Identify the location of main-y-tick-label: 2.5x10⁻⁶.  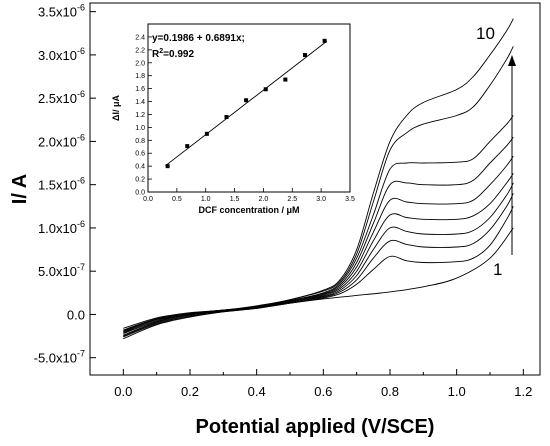
(61, 97).